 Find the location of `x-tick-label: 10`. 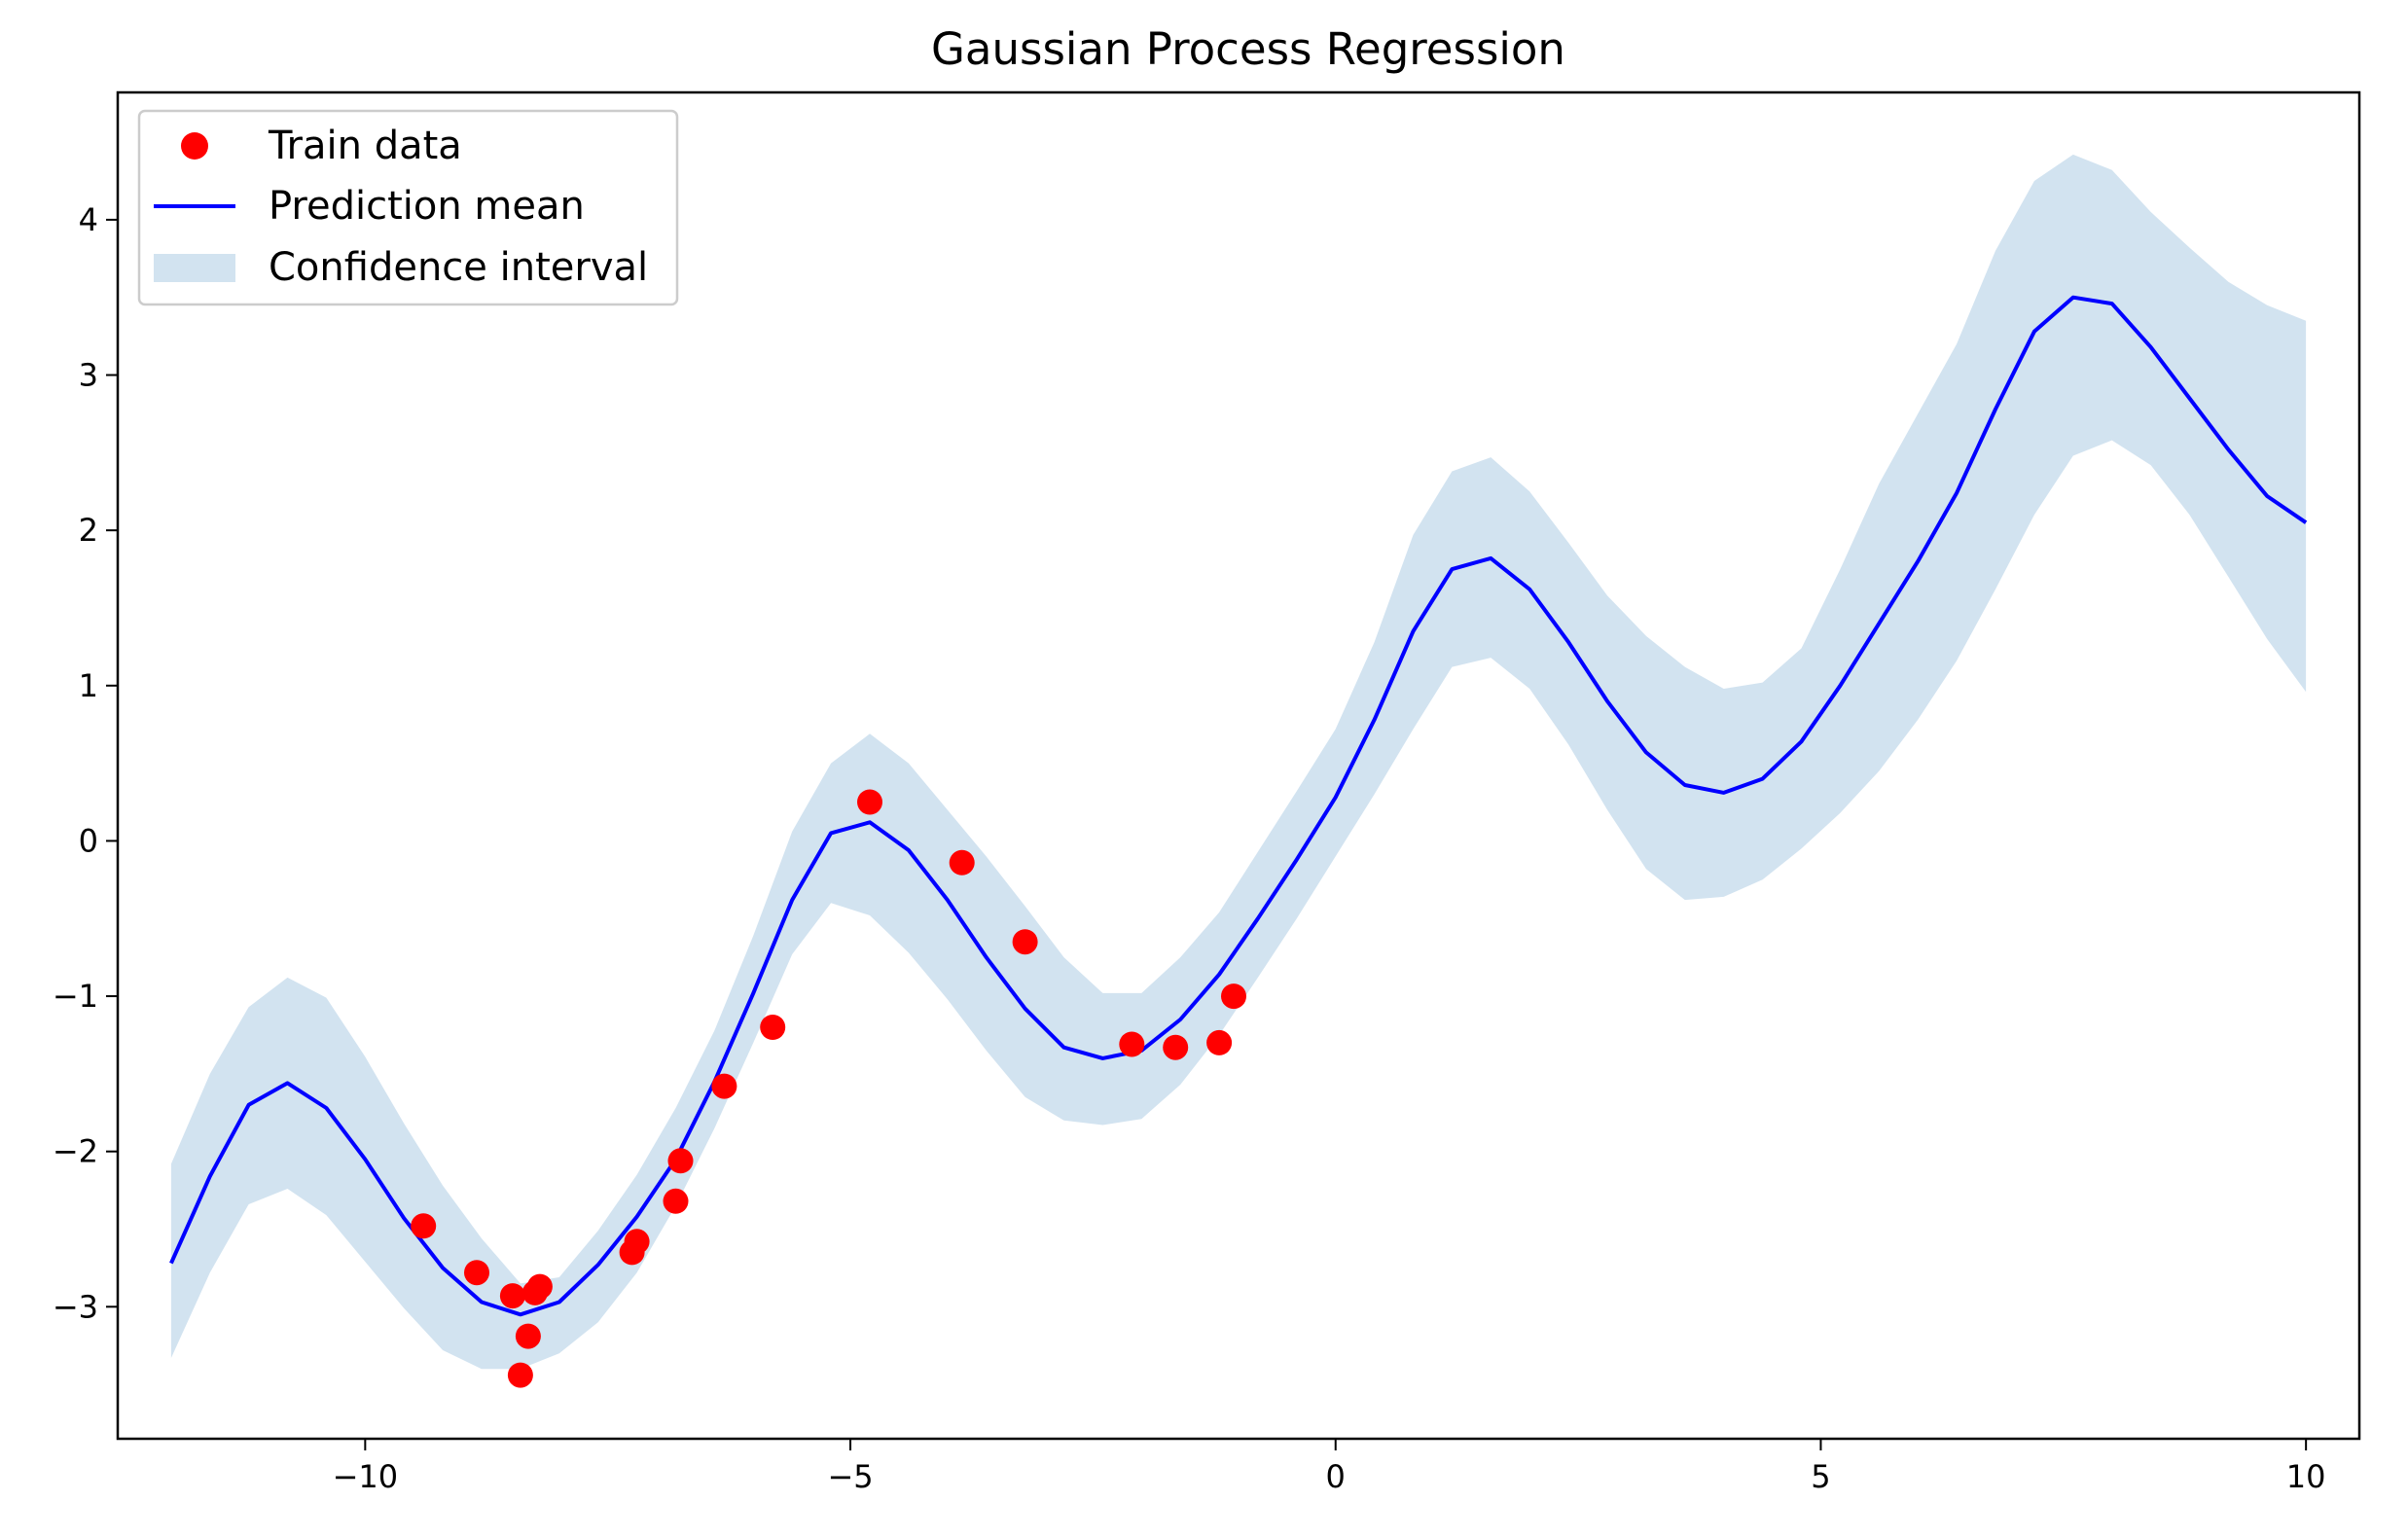

x-tick-label: 10 is located at coordinates (2306, 1476).